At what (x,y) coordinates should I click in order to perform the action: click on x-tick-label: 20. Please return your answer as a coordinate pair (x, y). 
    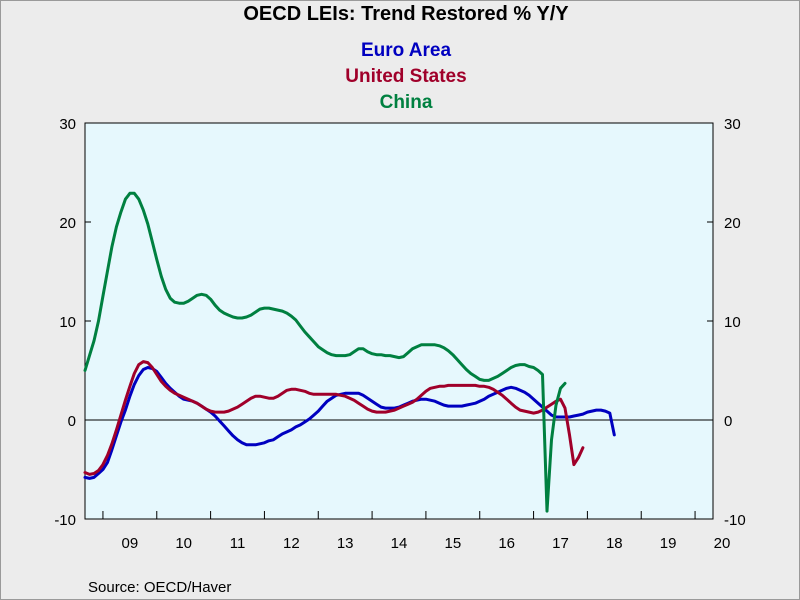
    Looking at the image, I should click on (722, 543).